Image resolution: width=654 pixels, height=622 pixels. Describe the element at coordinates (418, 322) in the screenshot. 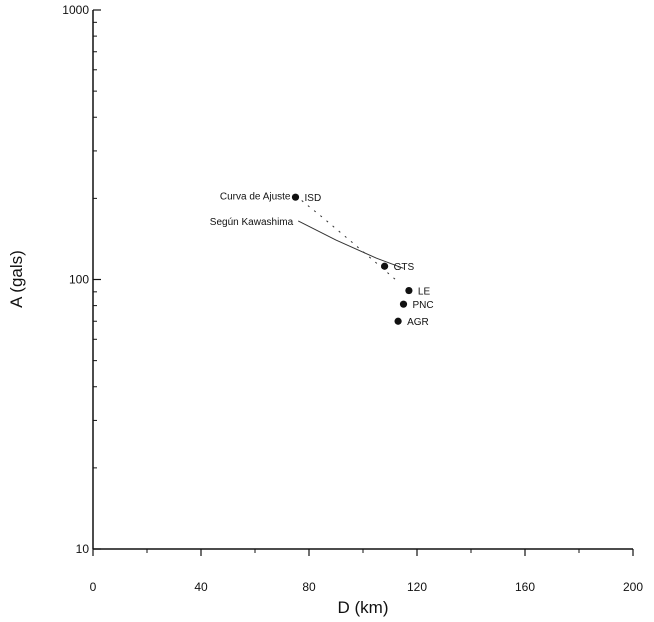

I see `point-label: AGR` at that location.